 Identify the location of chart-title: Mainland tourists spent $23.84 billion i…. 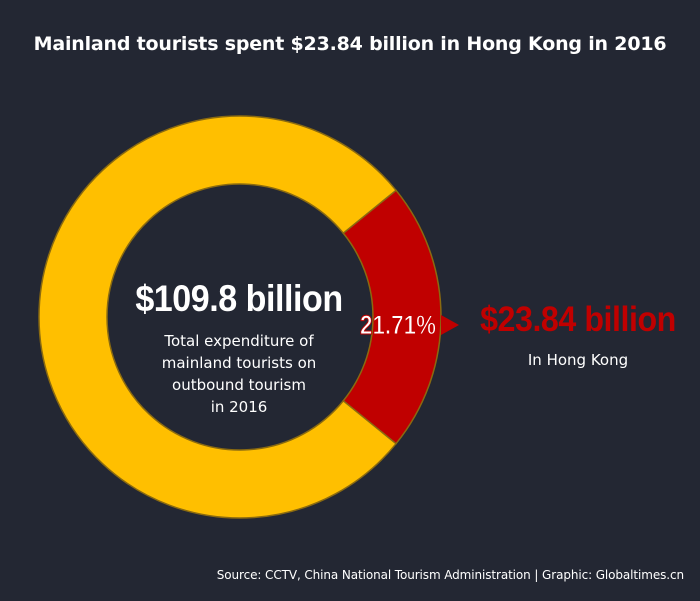
(350, 44).